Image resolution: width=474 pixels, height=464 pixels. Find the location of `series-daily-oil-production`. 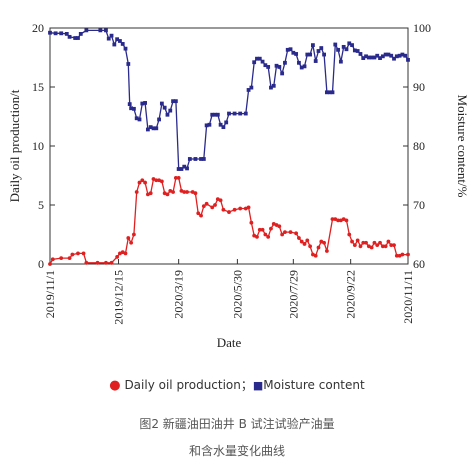

series-daily-oil-production is located at coordinates (229, 220).